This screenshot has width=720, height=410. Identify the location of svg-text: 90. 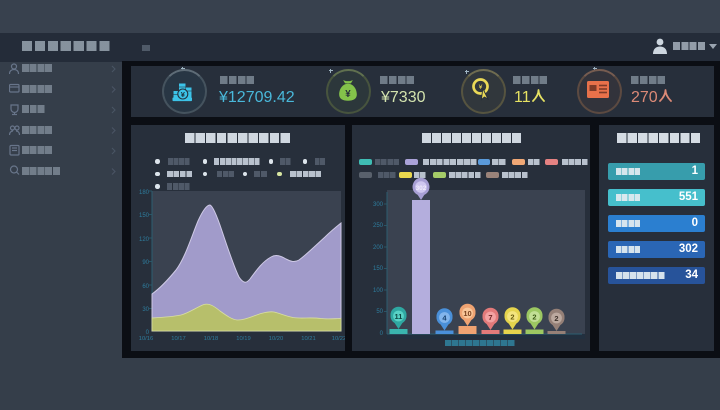
(145, 263).